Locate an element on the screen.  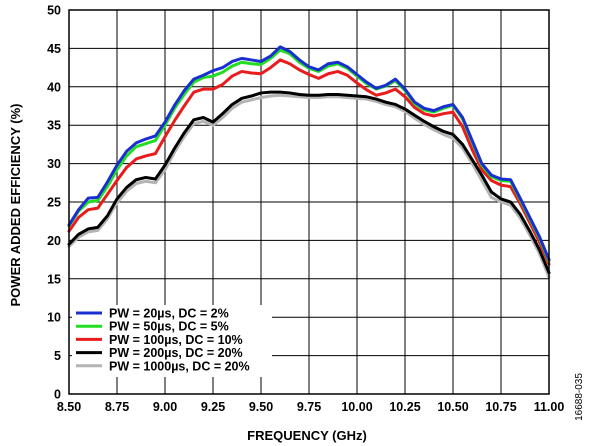
y-tick-label: 25 is located at coordinates (54, 203).